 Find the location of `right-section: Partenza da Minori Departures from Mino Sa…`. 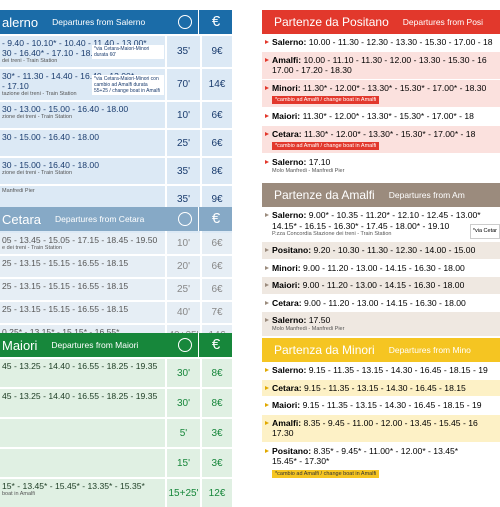

right-section: Partenza da Minori Departures from Mino Sa… is located at coordinates (381, 410).